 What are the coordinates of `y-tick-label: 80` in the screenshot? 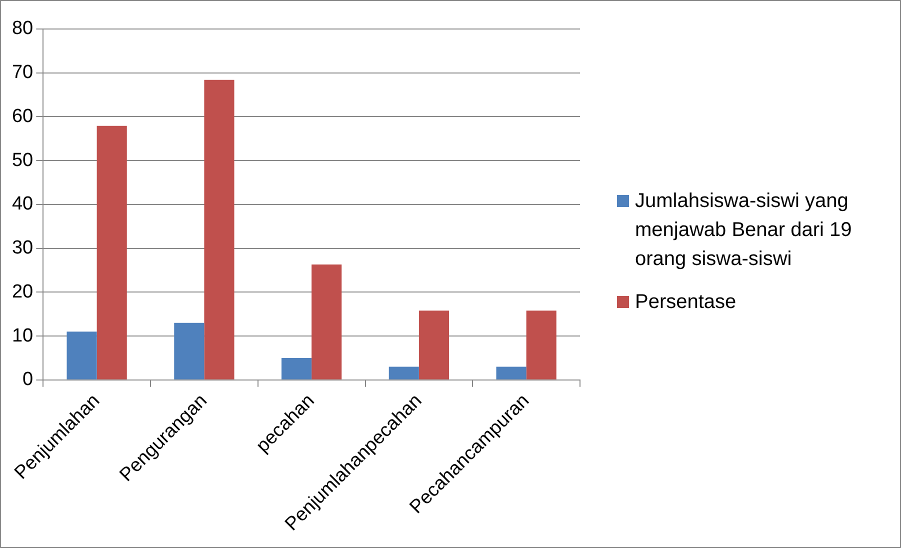 It's located at (23, 29).